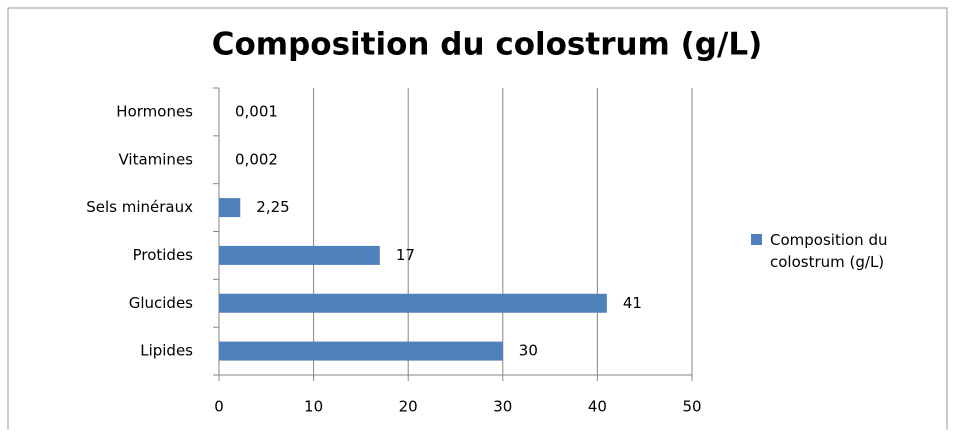  Describe the element at coordinates (857, 251) in the screenshot. I see `legend-label: Composition du colostrum (g/L)` at that location.